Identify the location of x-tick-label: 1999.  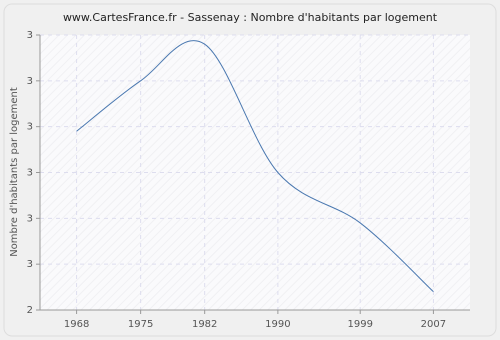
(359, 324).